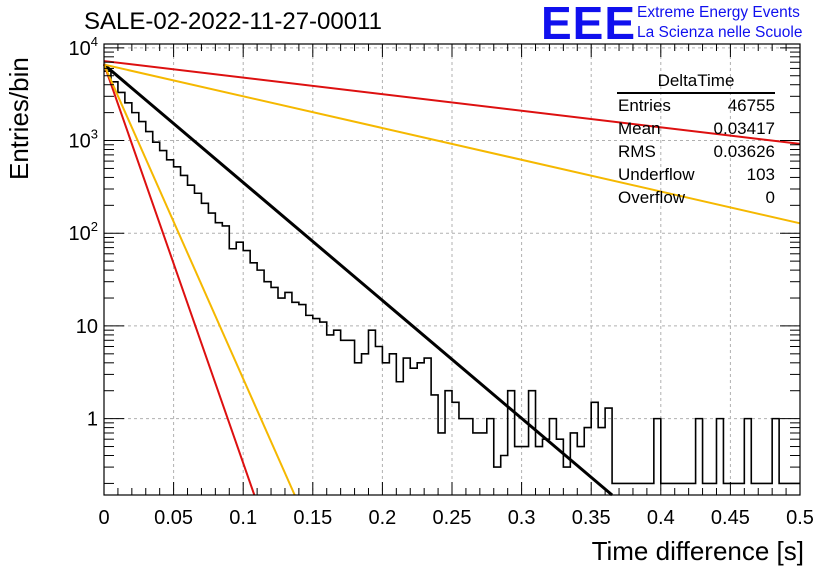  Describe the element at coordinates (652, 197) in the screenshot. I see `stats-label: Overflow` at that location.